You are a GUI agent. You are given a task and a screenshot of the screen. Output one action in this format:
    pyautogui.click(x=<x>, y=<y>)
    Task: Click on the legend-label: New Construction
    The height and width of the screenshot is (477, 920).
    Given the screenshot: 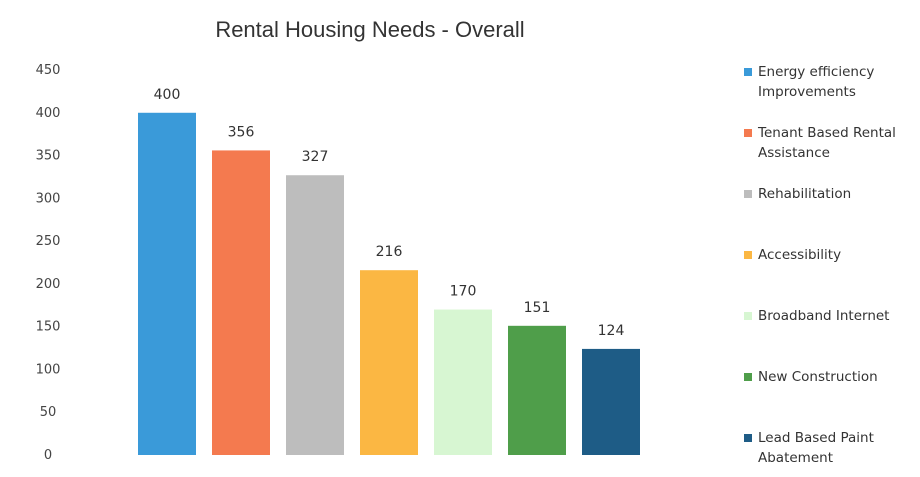 What is the action you would take?
    pyautogui.click(x=818, y=377)
    